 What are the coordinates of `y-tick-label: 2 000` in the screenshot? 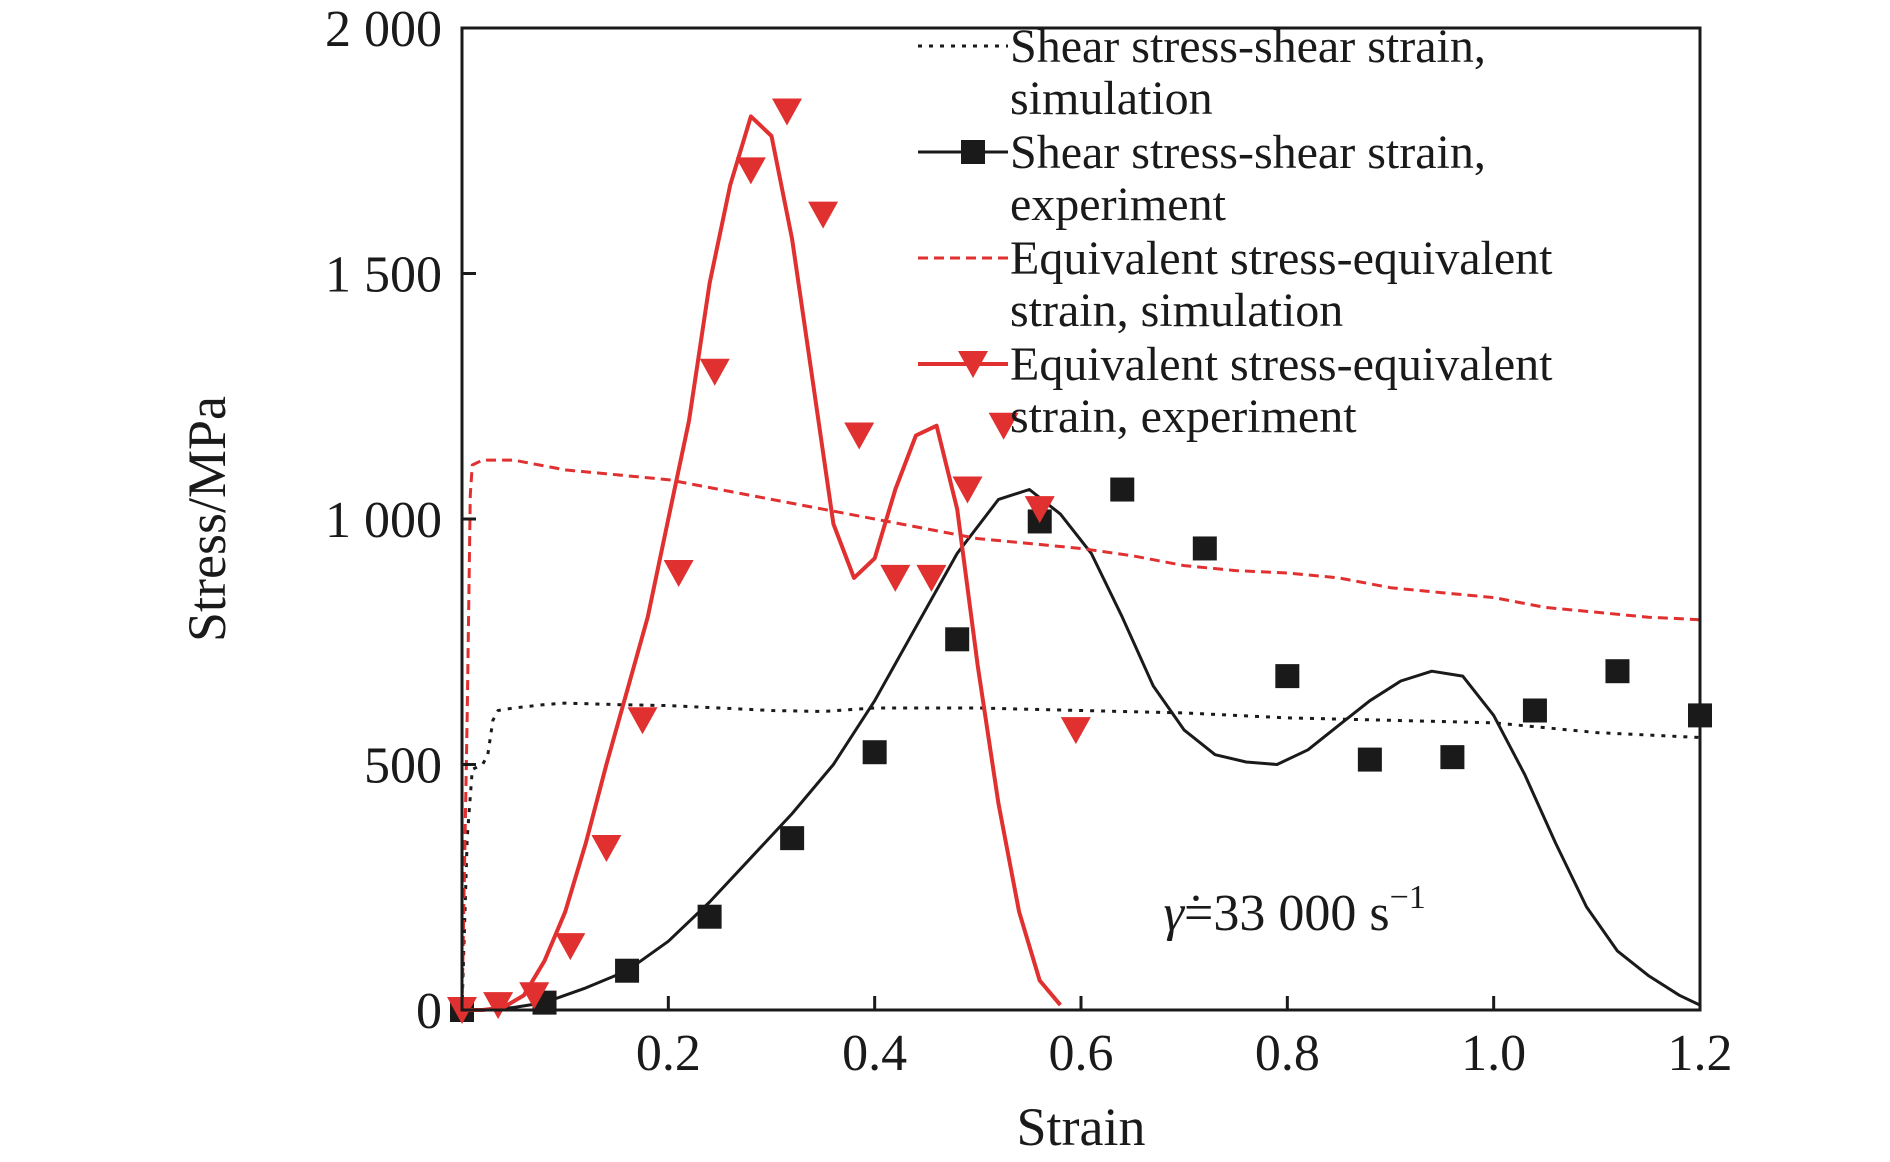 It's located at (383, 29).